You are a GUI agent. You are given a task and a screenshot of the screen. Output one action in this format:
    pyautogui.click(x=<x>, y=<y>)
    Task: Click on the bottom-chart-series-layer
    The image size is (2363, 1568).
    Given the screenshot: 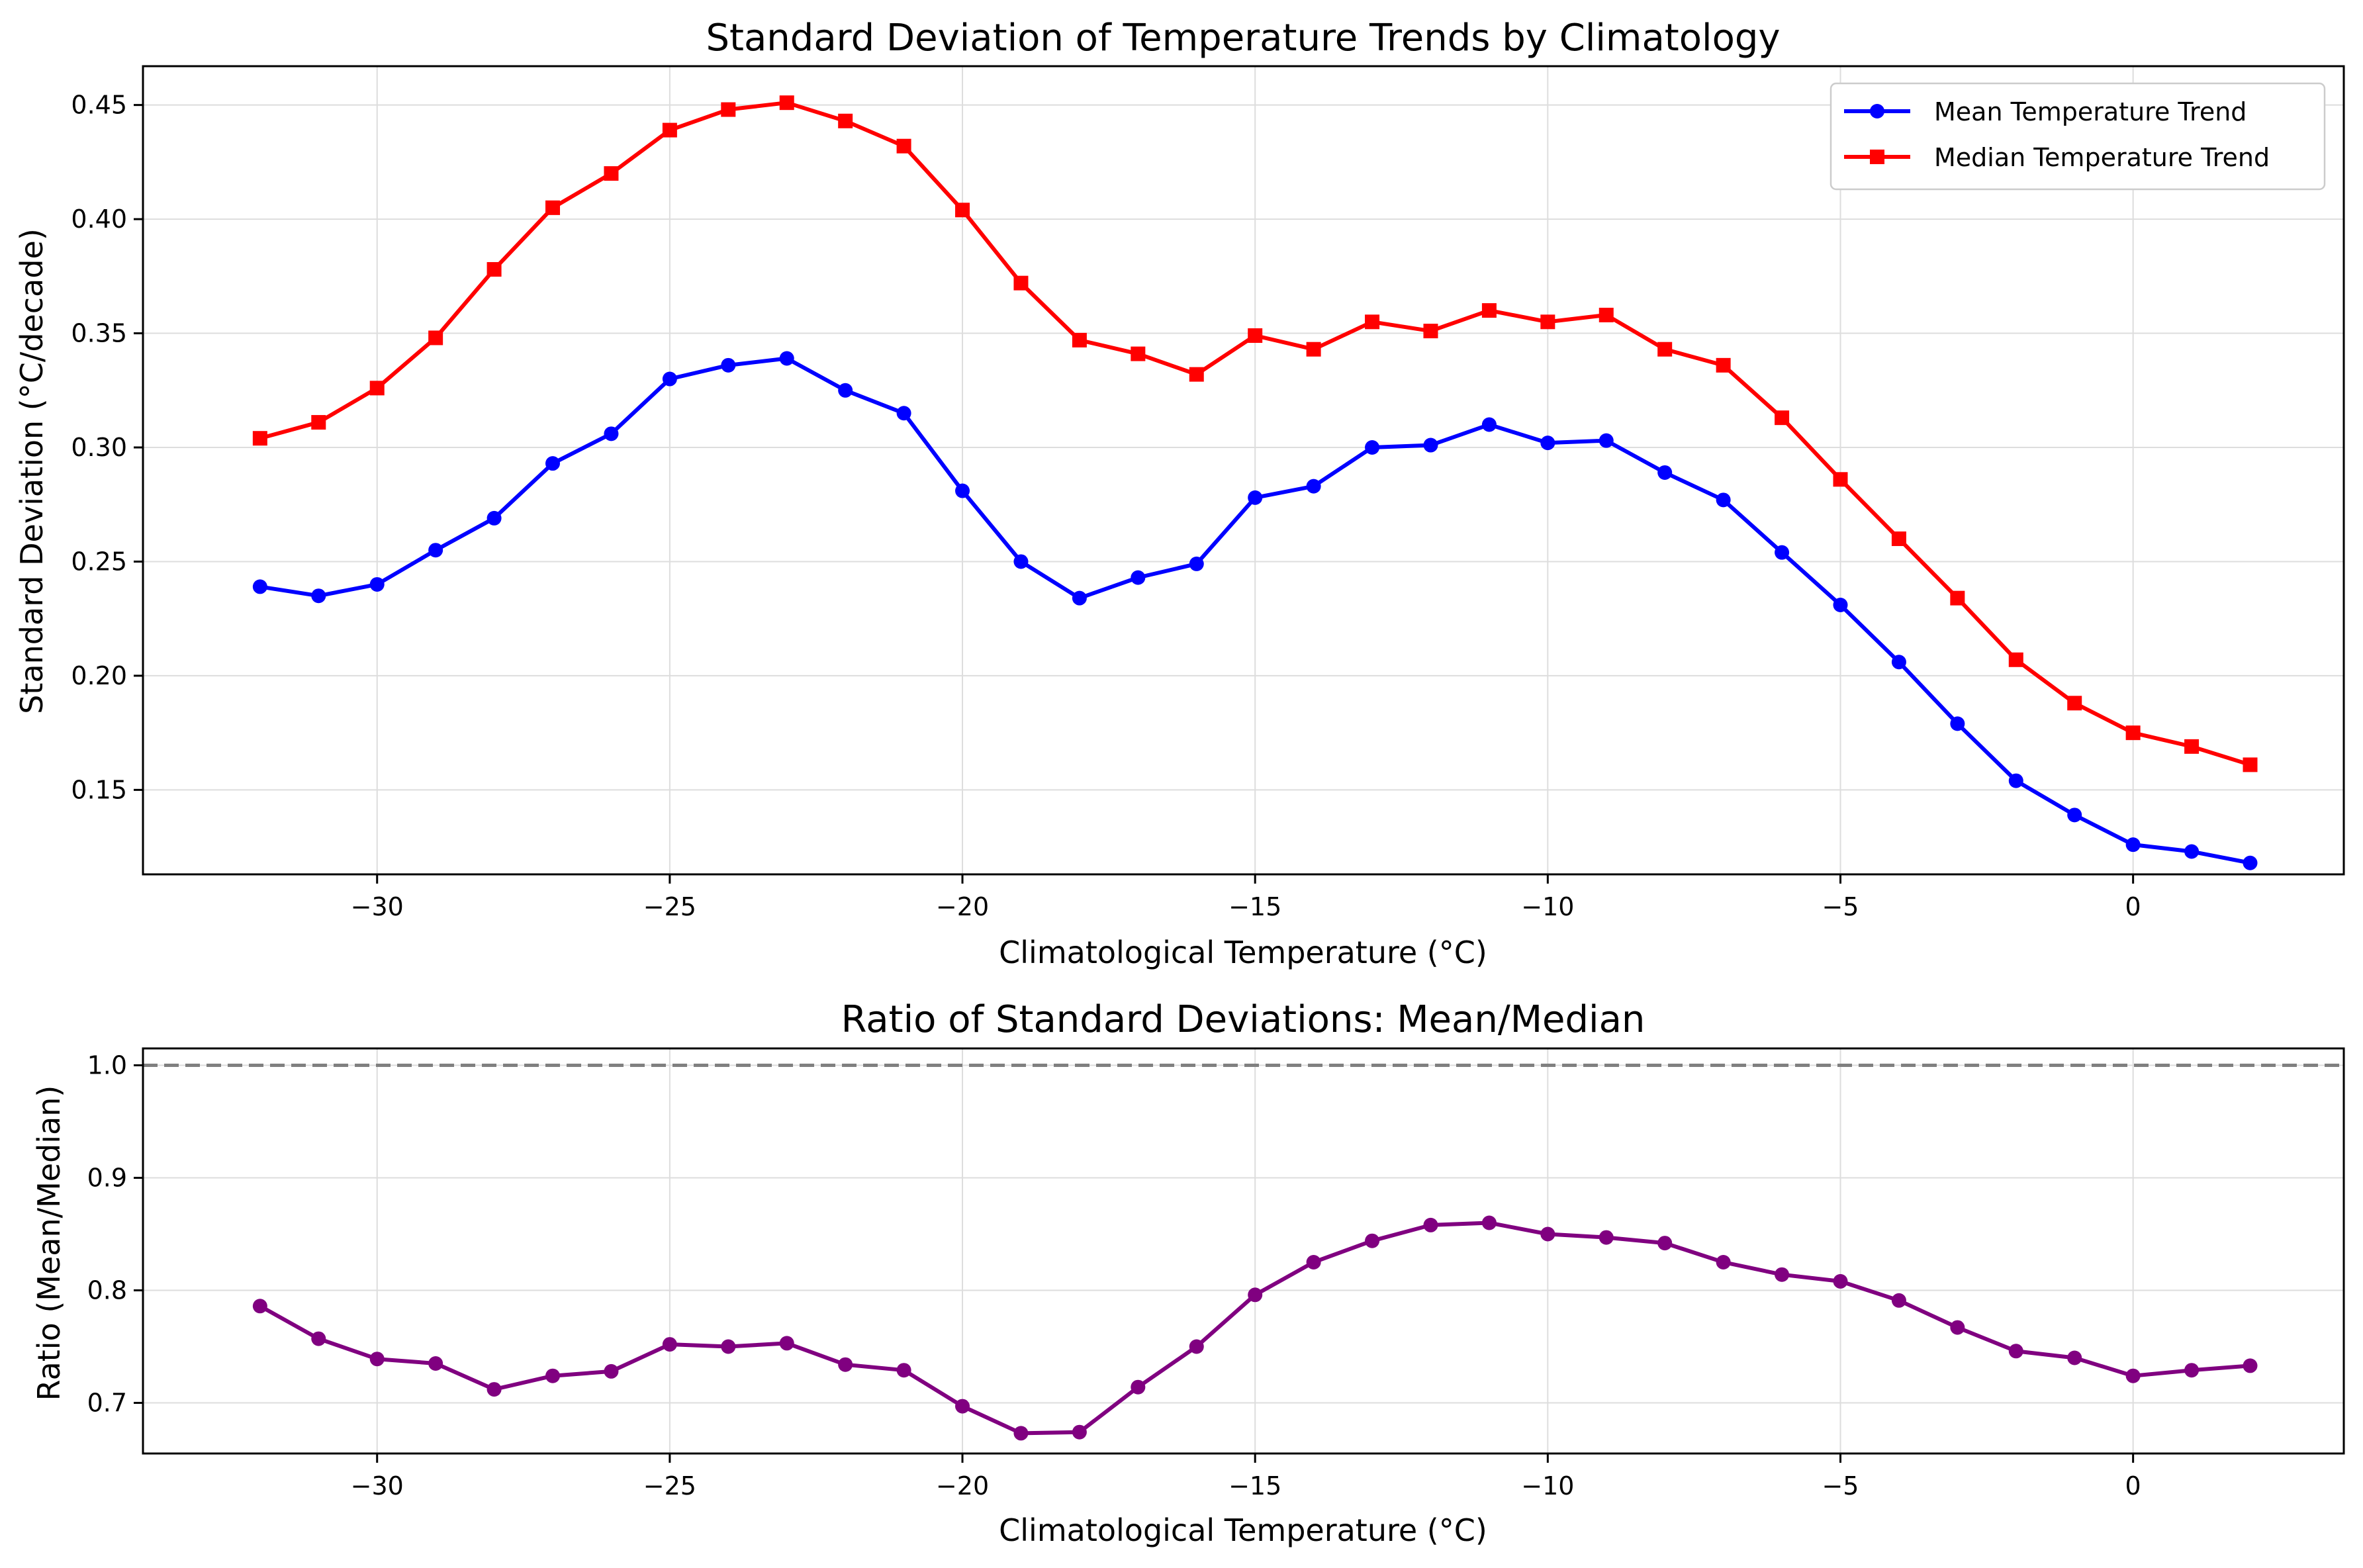 What is the action you would take?
    pyautogui.click(x=1255, y=1328)
    